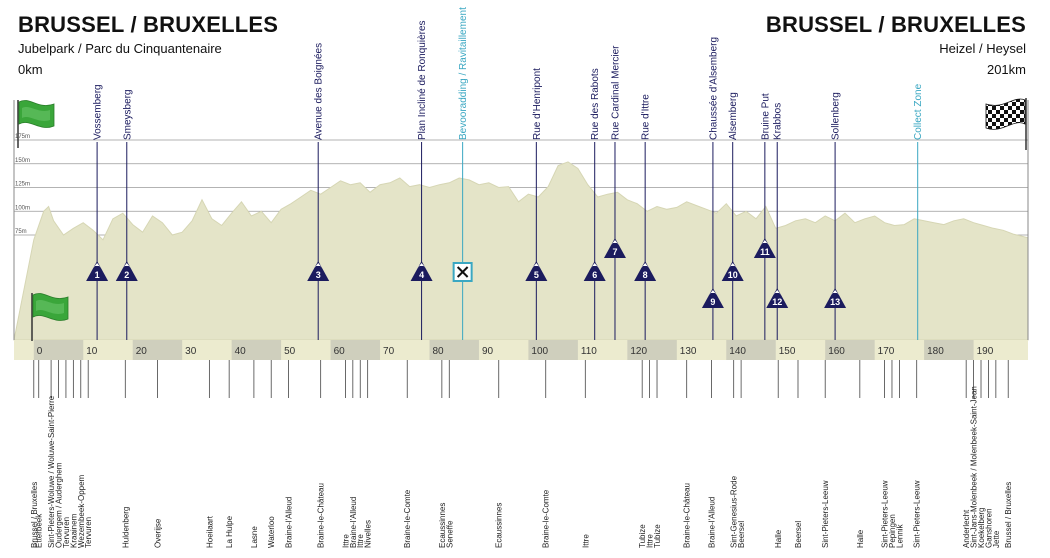  Describe the element at coordinates (835, 302) in the screenshot. I see `climb-number: 13` at that location.